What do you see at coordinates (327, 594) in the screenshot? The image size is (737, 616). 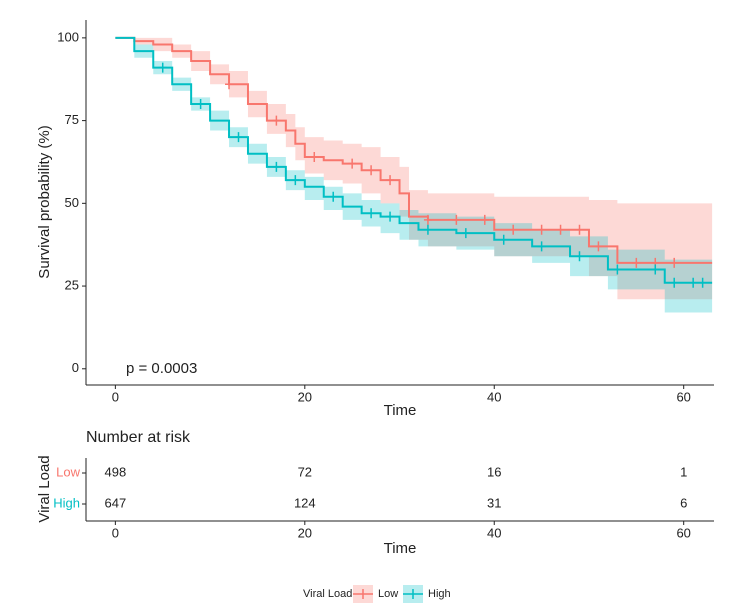 I see `legend-title: Viral Load` at bounding box center [327, 594].